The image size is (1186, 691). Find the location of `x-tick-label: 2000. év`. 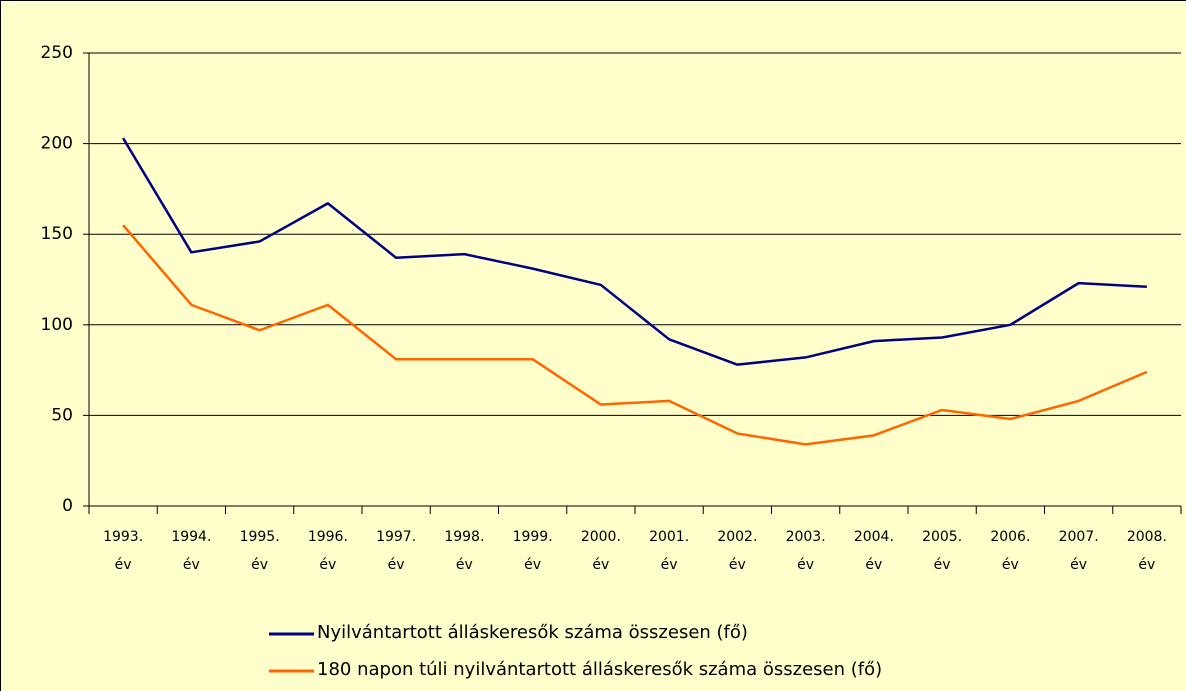

x-tick-label: 2000. év is located at coordinates (600, 551).